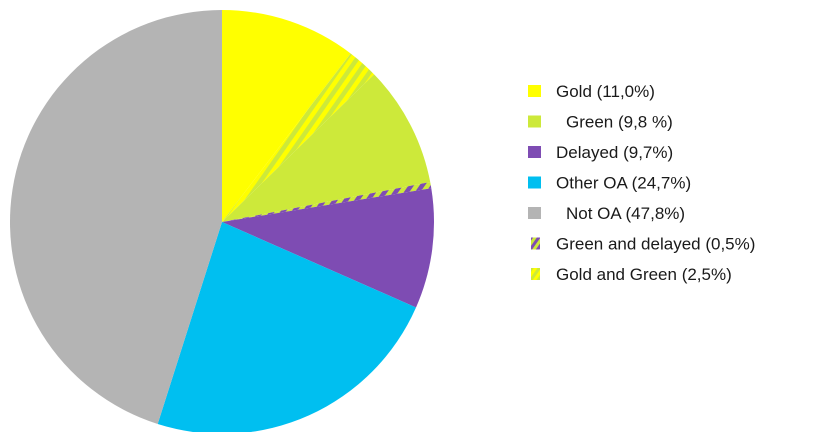 The width and height of the screenshot is (824, 432). What do you see at coordinates (619, 122) in the screenshot?
I see `legend-label: Green (9,8 %)` at bounding box center [619, 122].